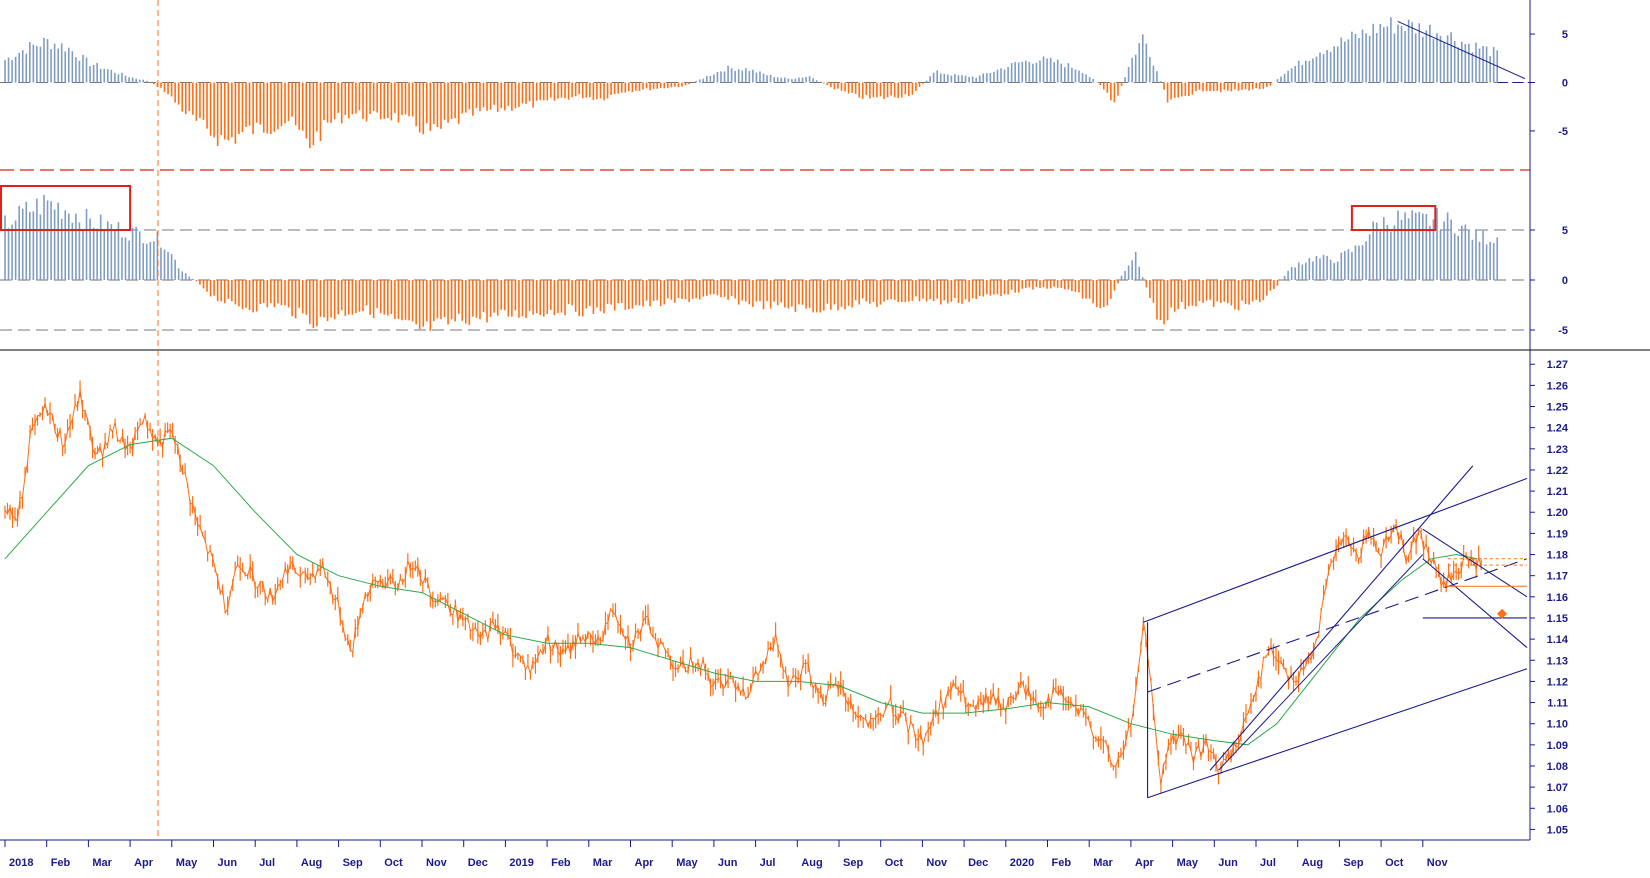  What do you see at coordinates (1557, 704) in the screenshot?
I see `price-tick-label: 1.11` at bounding box center [1557, 704].